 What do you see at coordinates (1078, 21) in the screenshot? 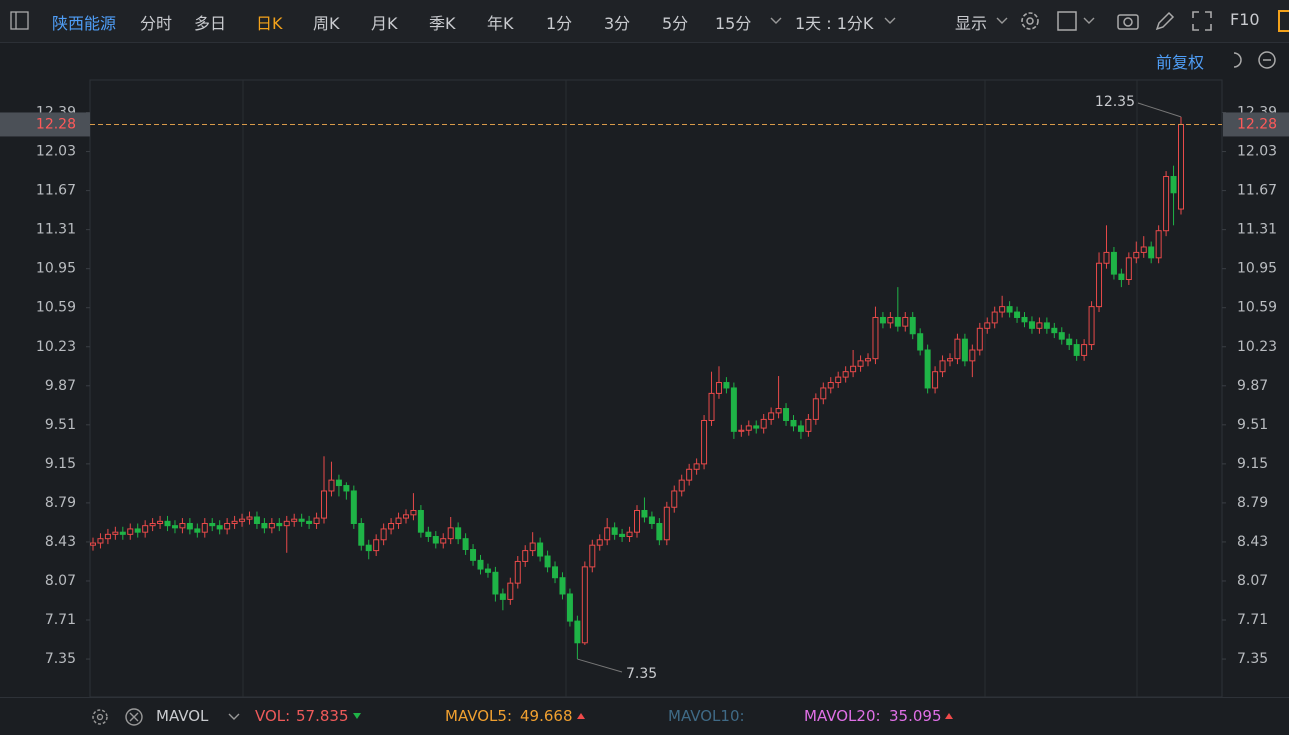
I see `layout-icon` at bounding box center [1078, 21].